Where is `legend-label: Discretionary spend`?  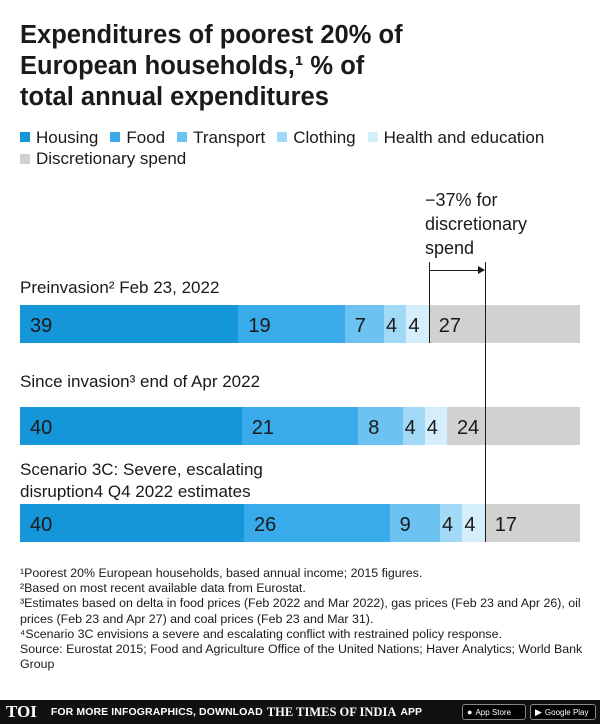 legend-label: Discretionary spend is located at coordinates (111, 158).